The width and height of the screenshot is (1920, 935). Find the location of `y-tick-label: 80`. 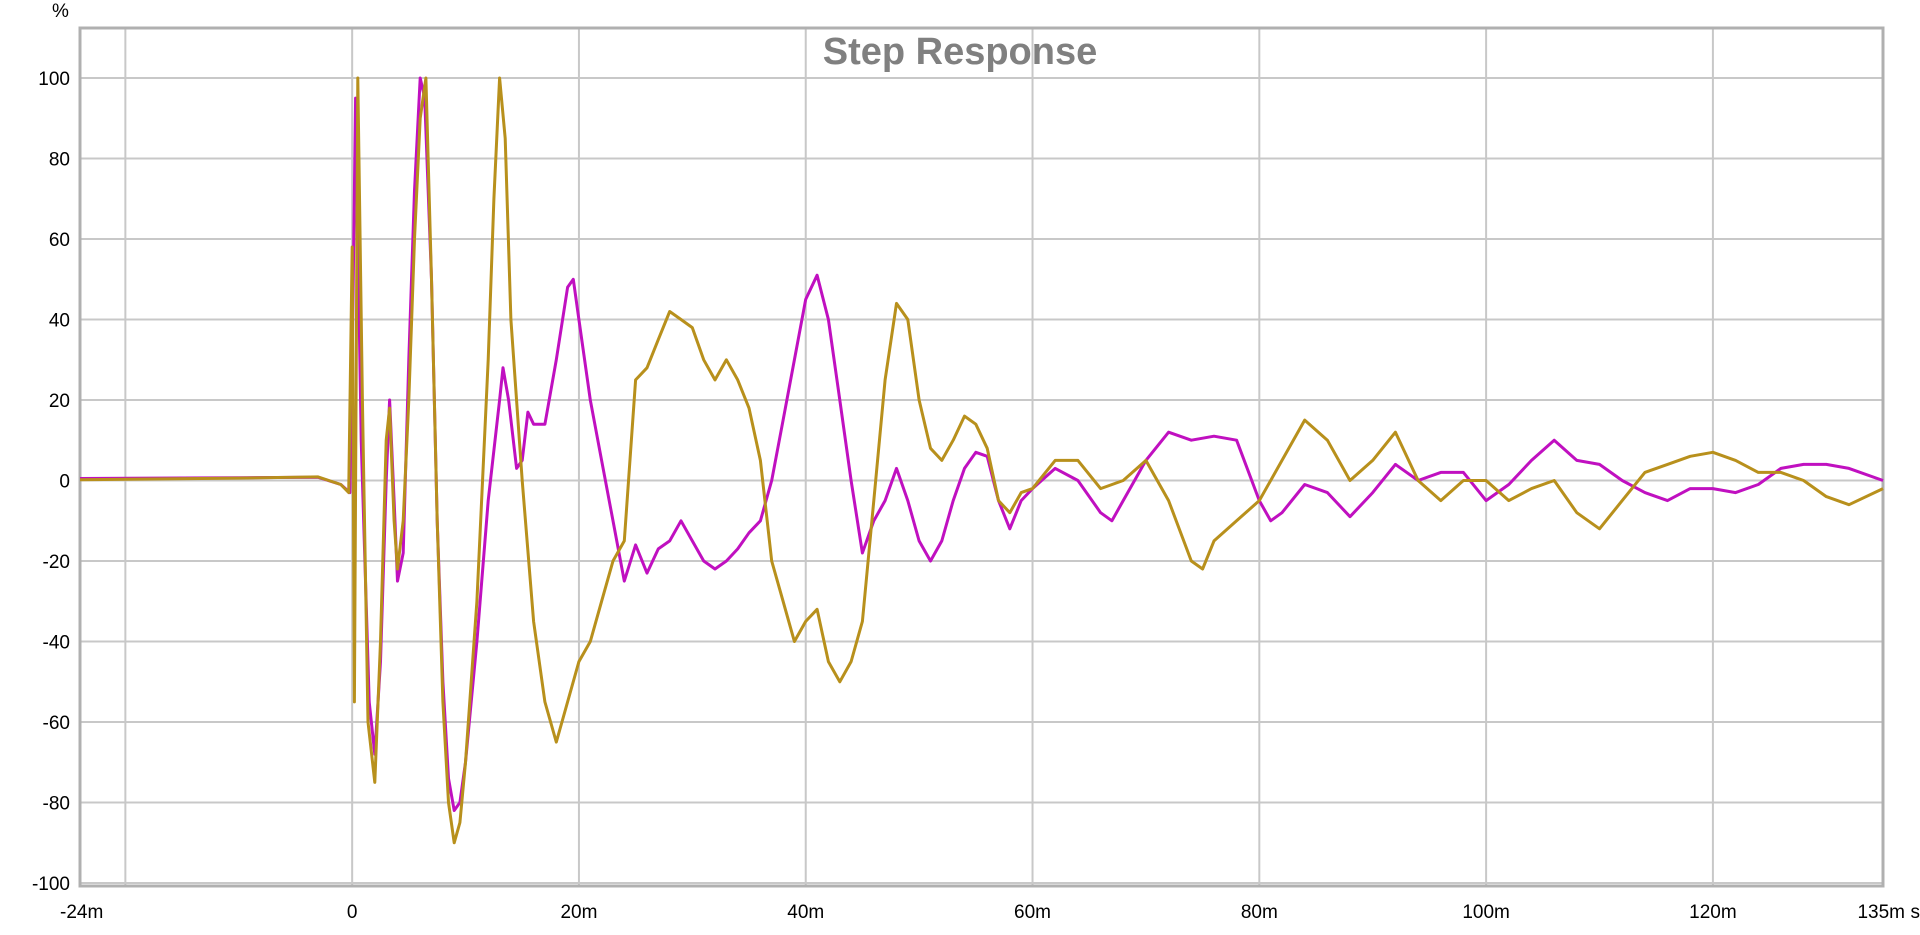

y-tick-label: 80 is located at coordinates (59, 160).